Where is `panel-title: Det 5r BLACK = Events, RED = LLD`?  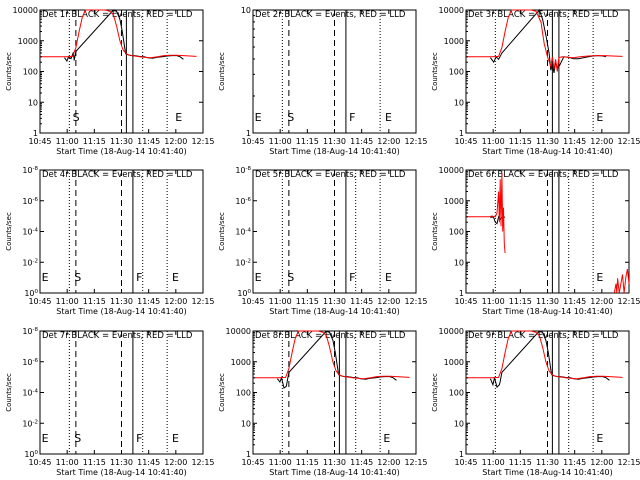
panel-title: Det 5r BLACK = Events, RED = LLD is located at coordinates (330, 175).